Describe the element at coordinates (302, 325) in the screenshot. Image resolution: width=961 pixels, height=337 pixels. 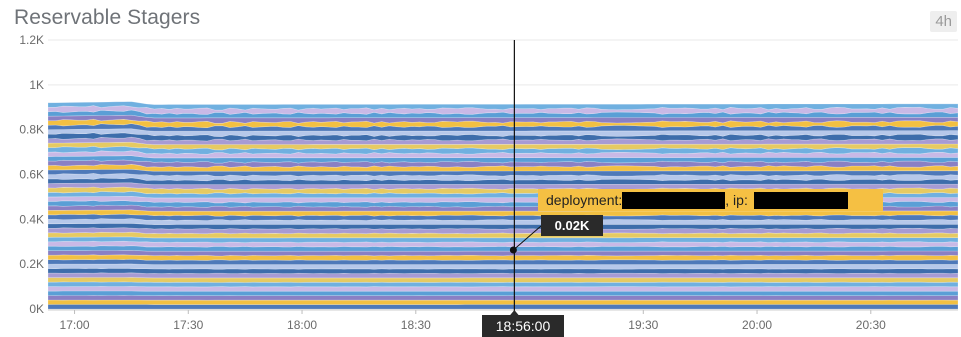
I see `x-tick-label: 18:00` at that location.